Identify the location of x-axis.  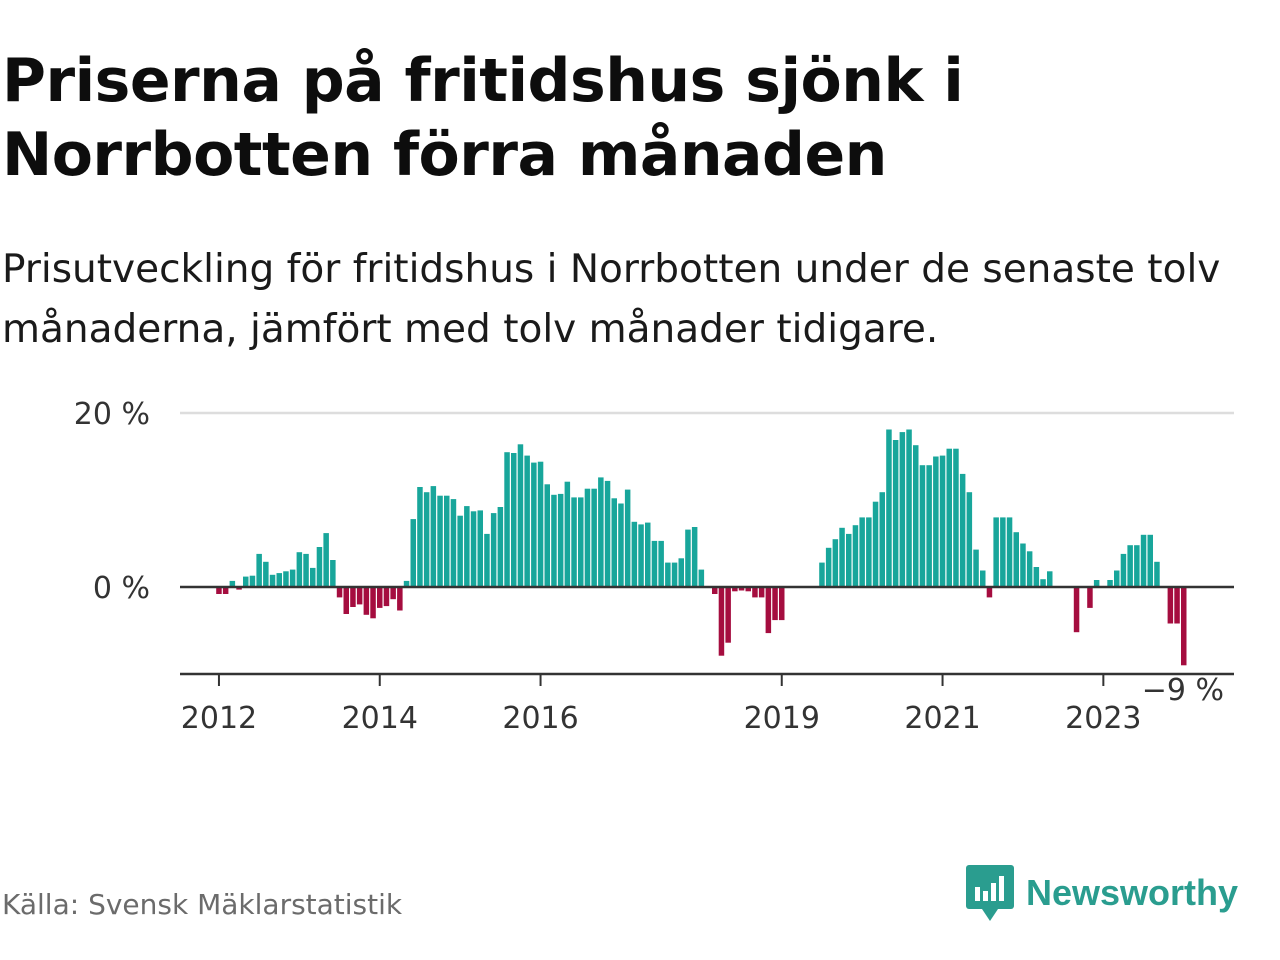
(707, 635).